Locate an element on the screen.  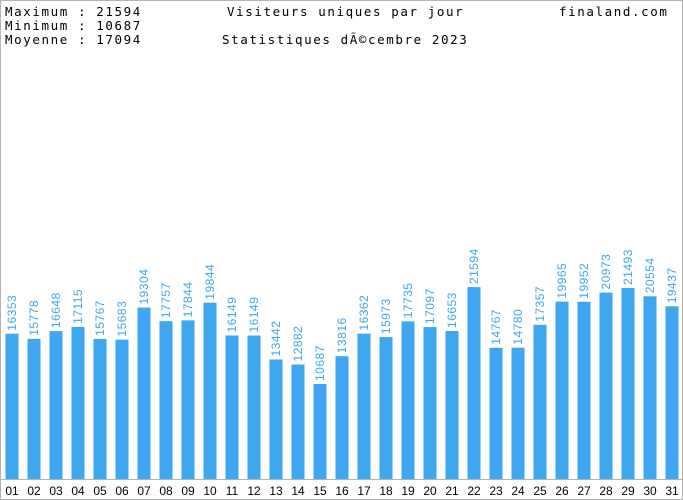
value-label-19: 17735 is located at coordinates (408, 301).